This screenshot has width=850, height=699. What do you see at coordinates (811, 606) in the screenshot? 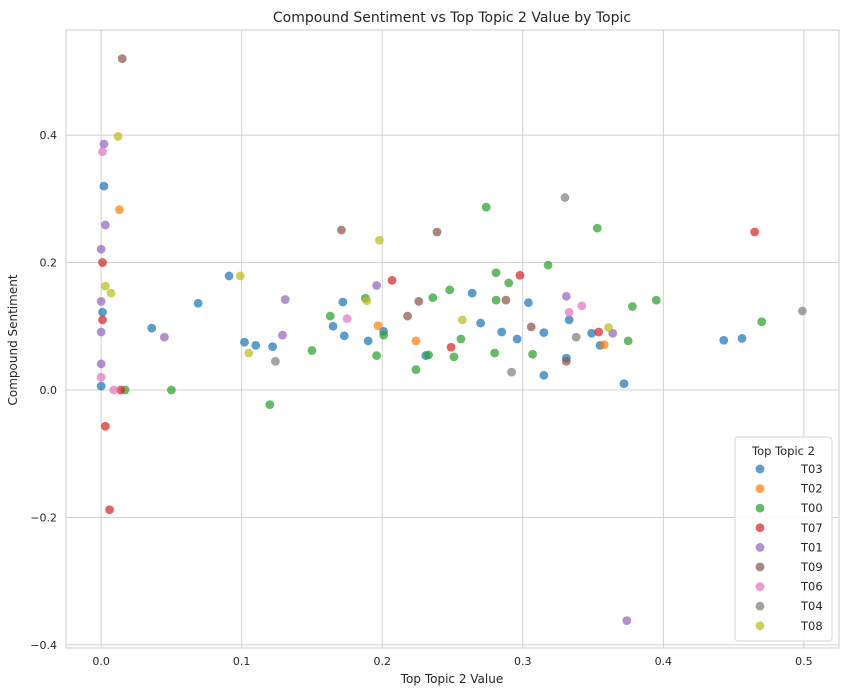
I see `legend-label: T04` at bounding box center [811, 606].